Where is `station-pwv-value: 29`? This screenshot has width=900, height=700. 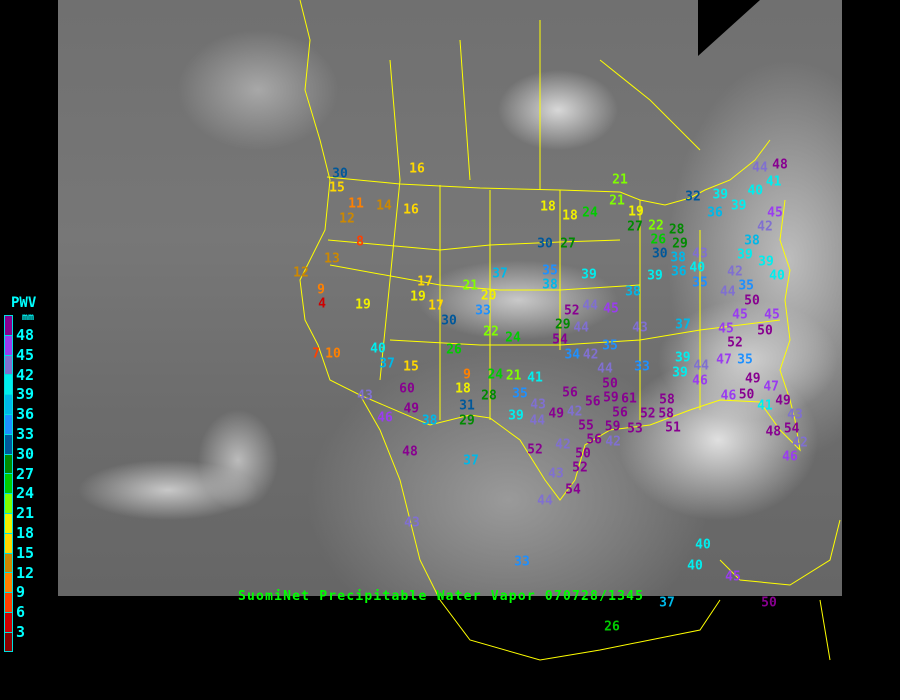 station-pwv-value: 29 is located at coordinates (467, 421).